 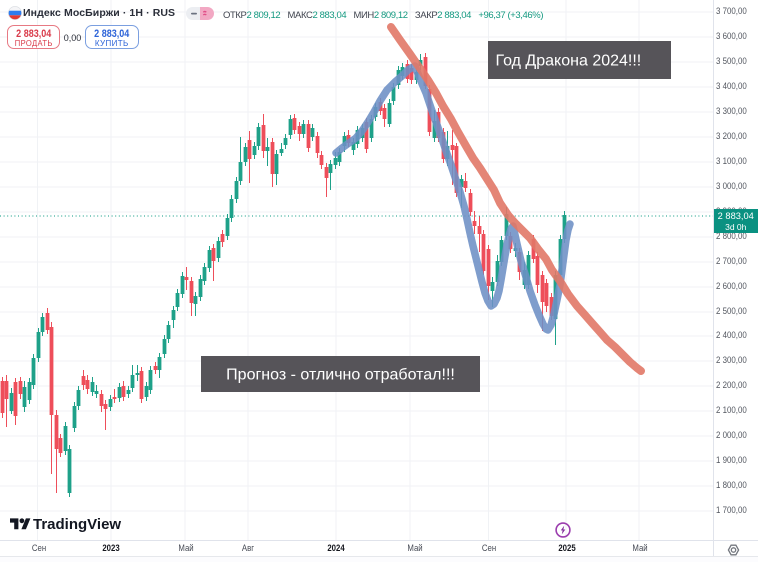 What do you see at coordinates (77, 524) in the screenshot?
I see `svg-text: TradingView` at bounding box center [77, 524].